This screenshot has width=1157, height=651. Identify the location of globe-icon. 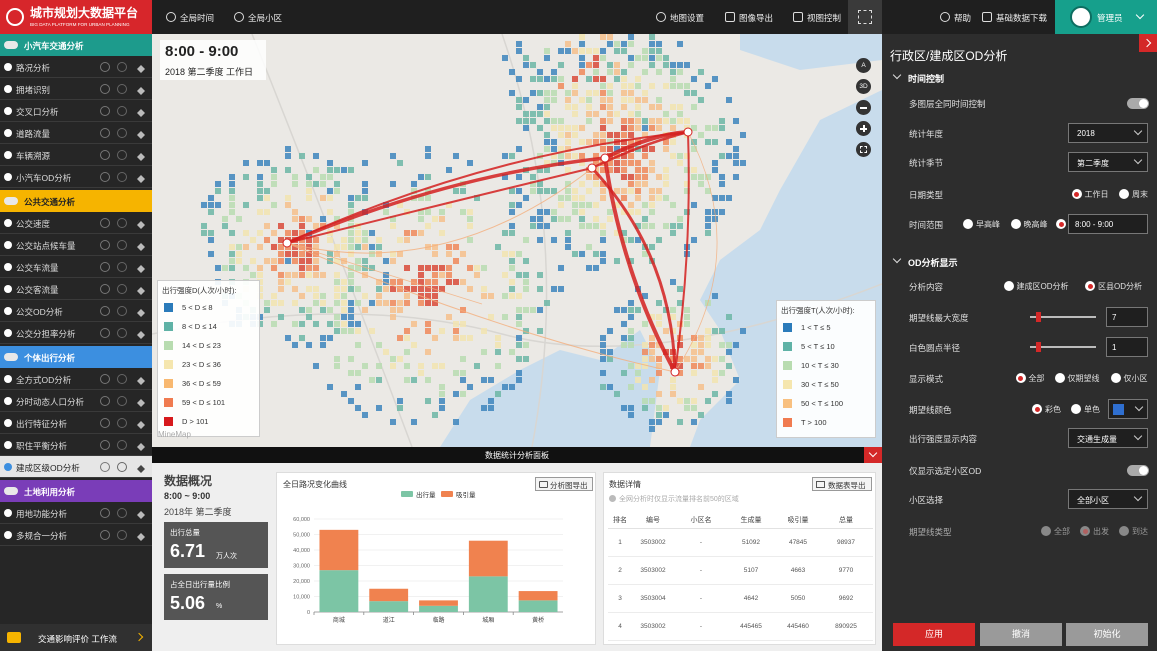
(122, 445).